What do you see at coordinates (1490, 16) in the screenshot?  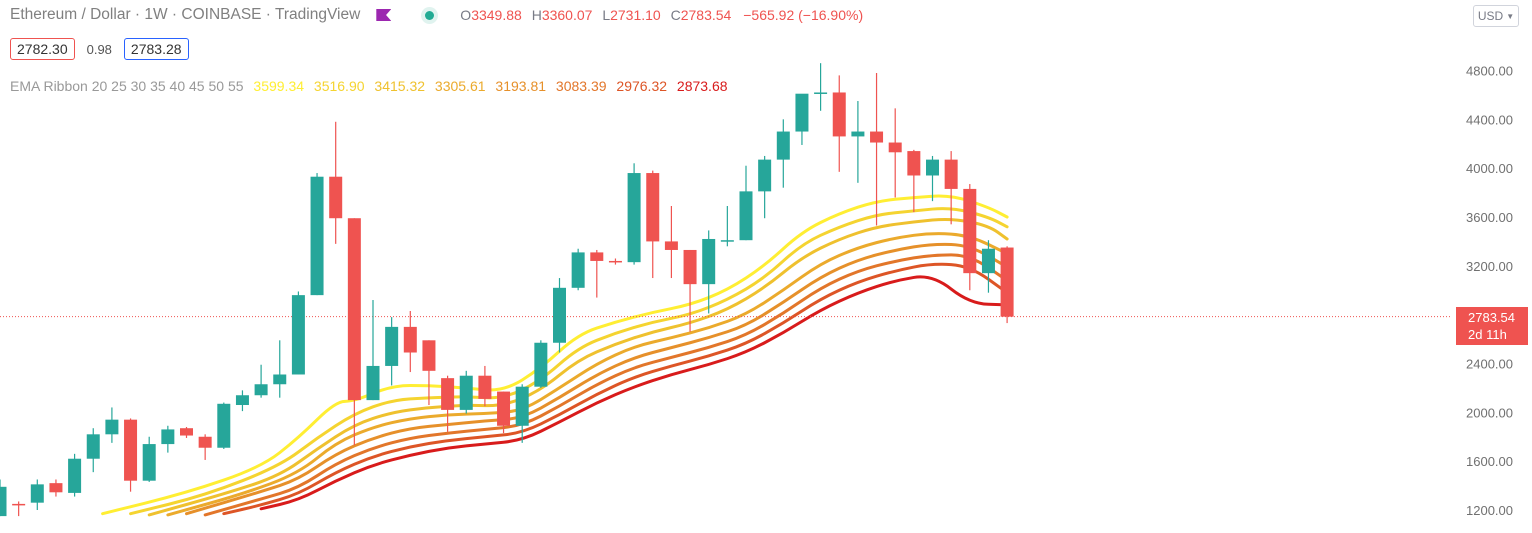 I see `currency-label: USD` at bounding box center [1490, 16].